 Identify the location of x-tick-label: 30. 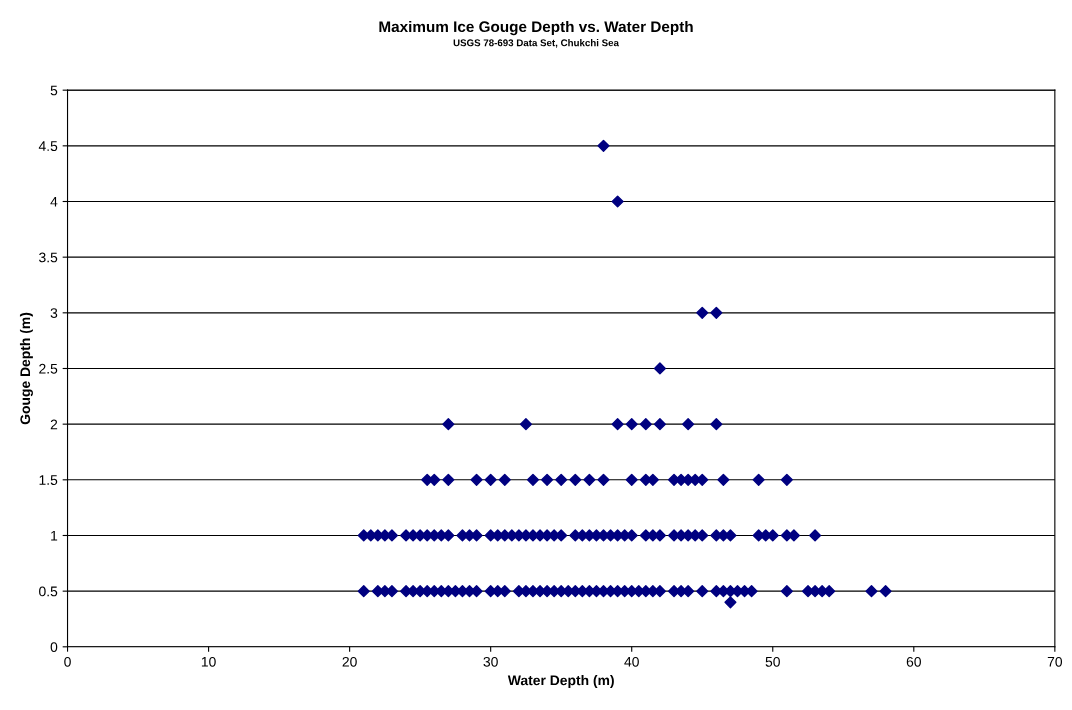
(490, 661).